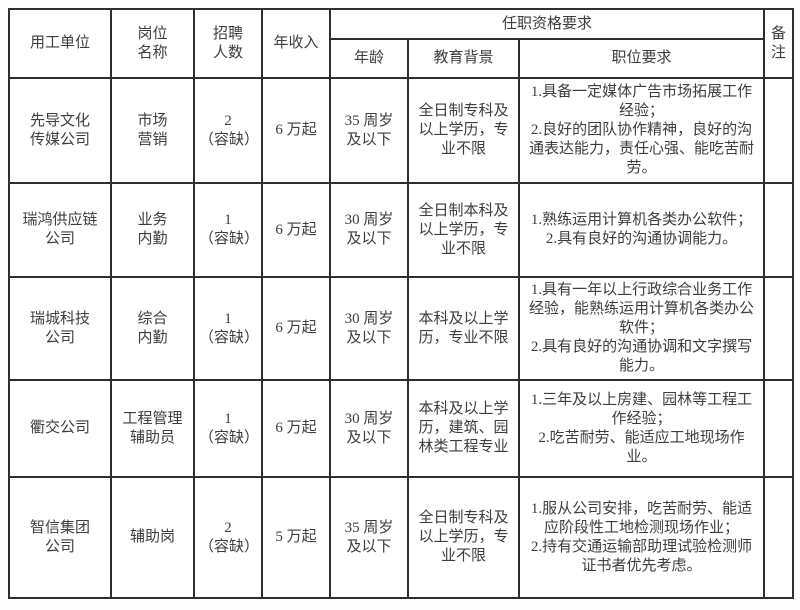 The width and height of the screenshot is (800, 610). I want to click on header-remarks: 备 注, so click(779, 43).